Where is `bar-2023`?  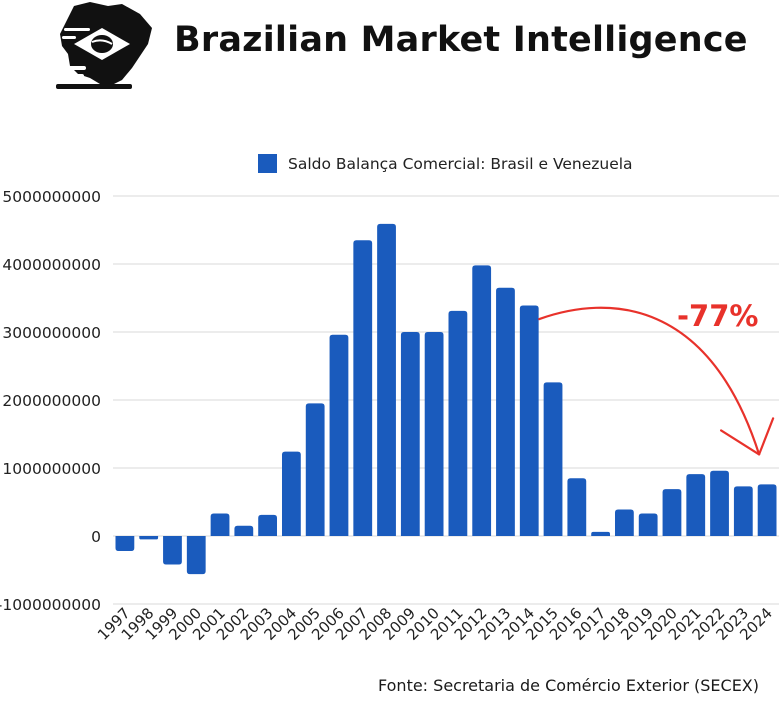 bar-2023 is located at coordinates (743, 511).